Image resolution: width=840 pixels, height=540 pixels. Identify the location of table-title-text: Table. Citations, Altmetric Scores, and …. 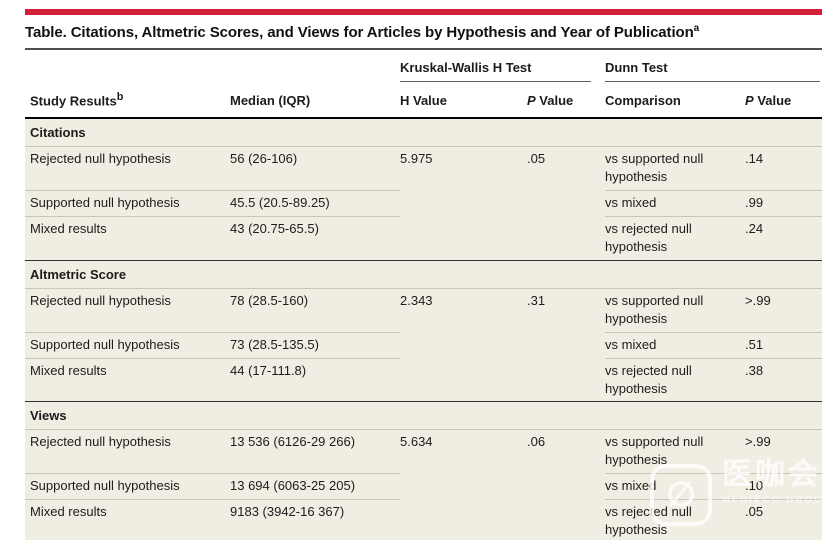
(359, 32).